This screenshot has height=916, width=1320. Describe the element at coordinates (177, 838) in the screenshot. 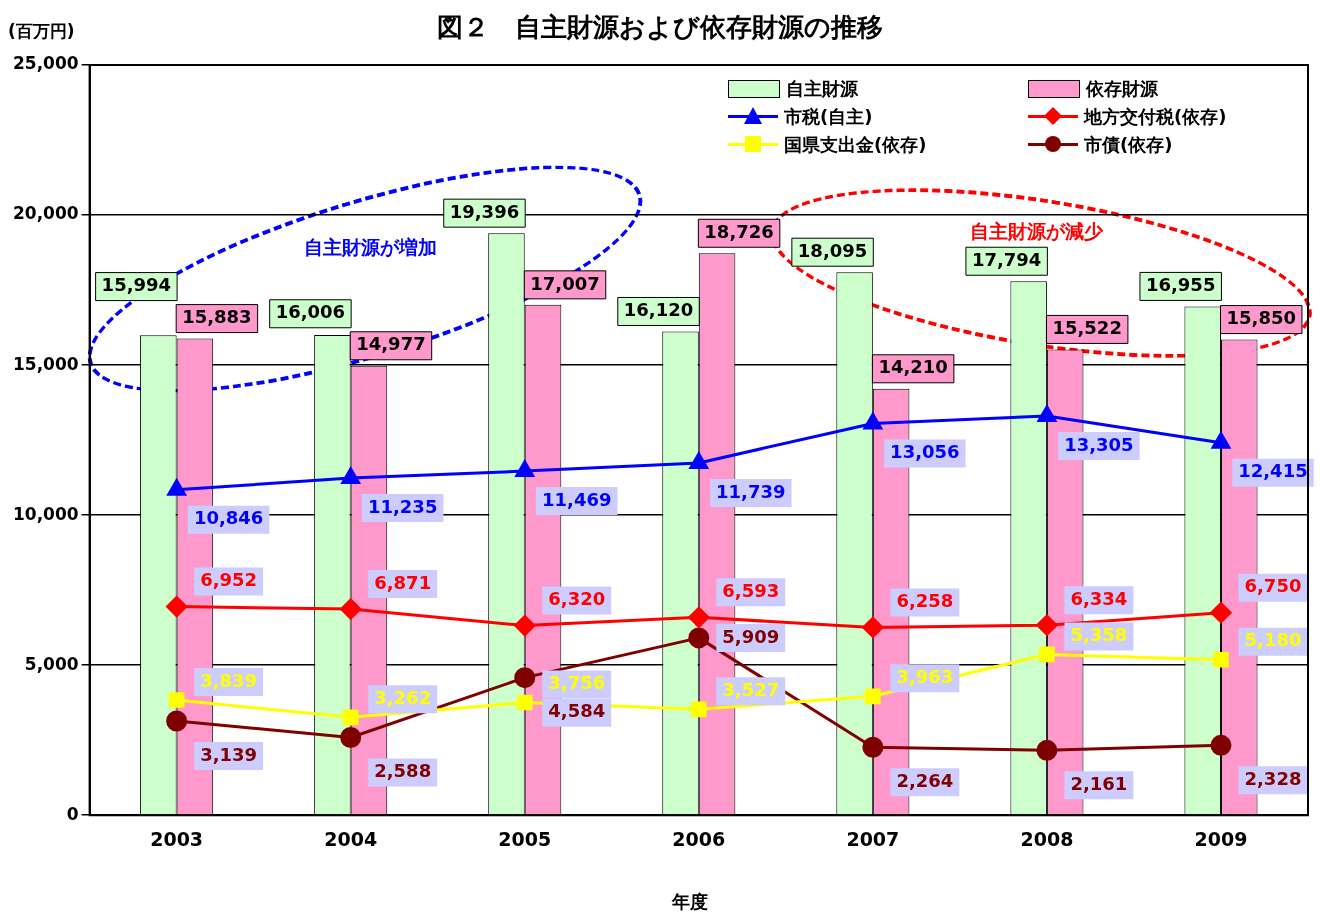

I see `x-tick-label: 2003` at that location.